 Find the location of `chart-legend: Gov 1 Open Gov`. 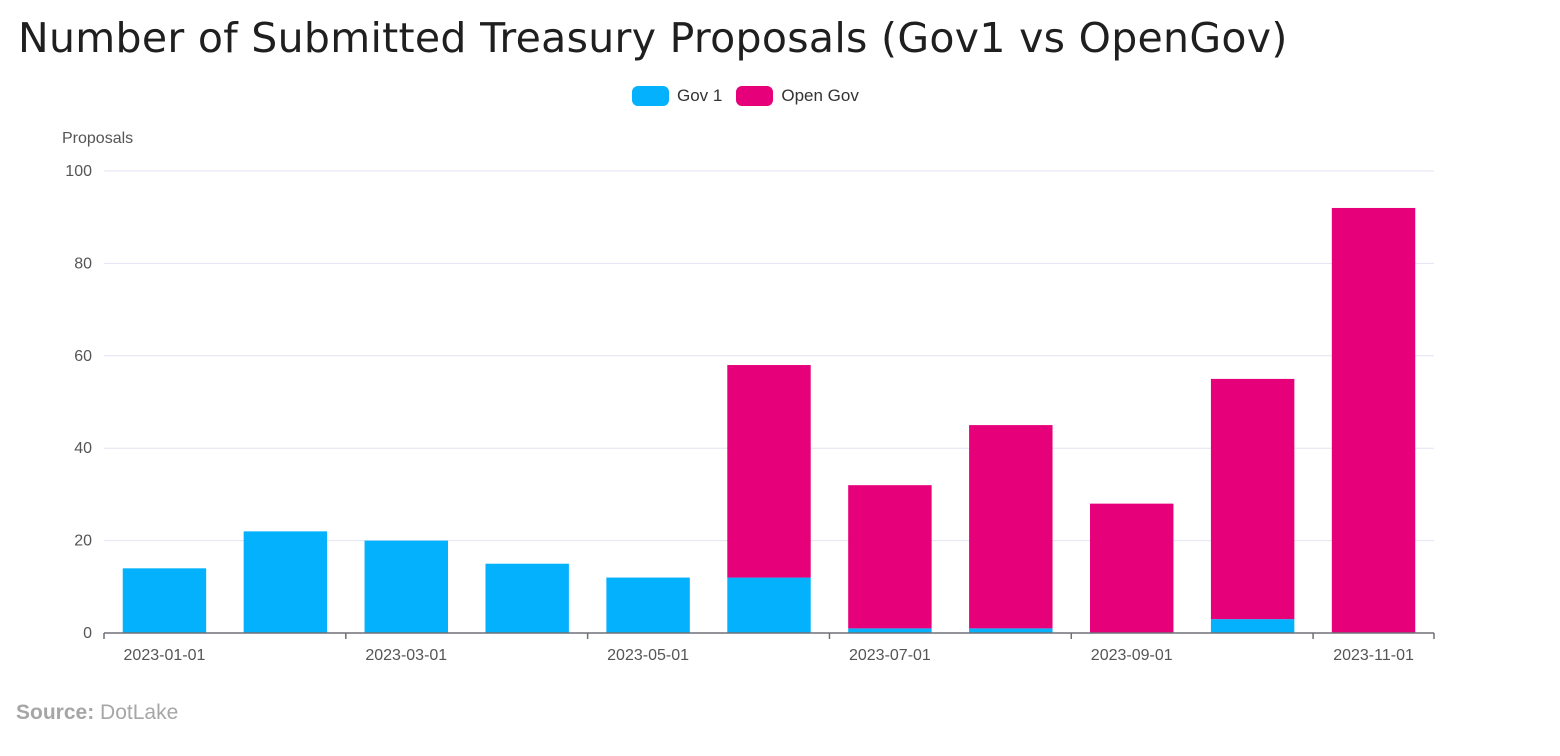

chart-legend: Gov 1 Open Gov is located at coordinates (745, 96).